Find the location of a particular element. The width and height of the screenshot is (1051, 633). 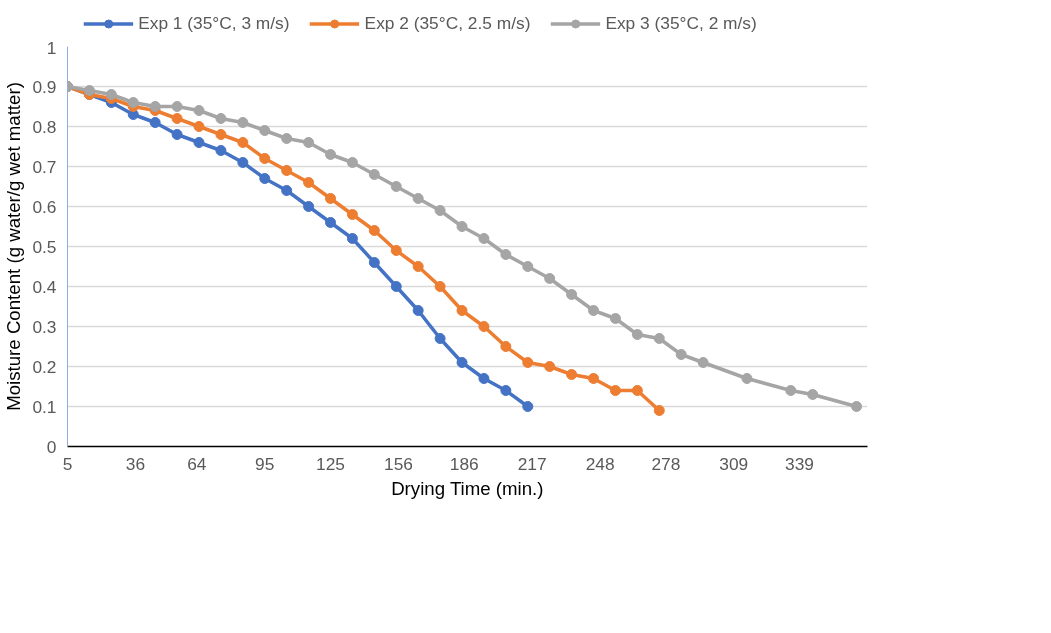

legend-label: Exp 2 (35°C, 2.5 m/s) is located at coordinates (447, 23).